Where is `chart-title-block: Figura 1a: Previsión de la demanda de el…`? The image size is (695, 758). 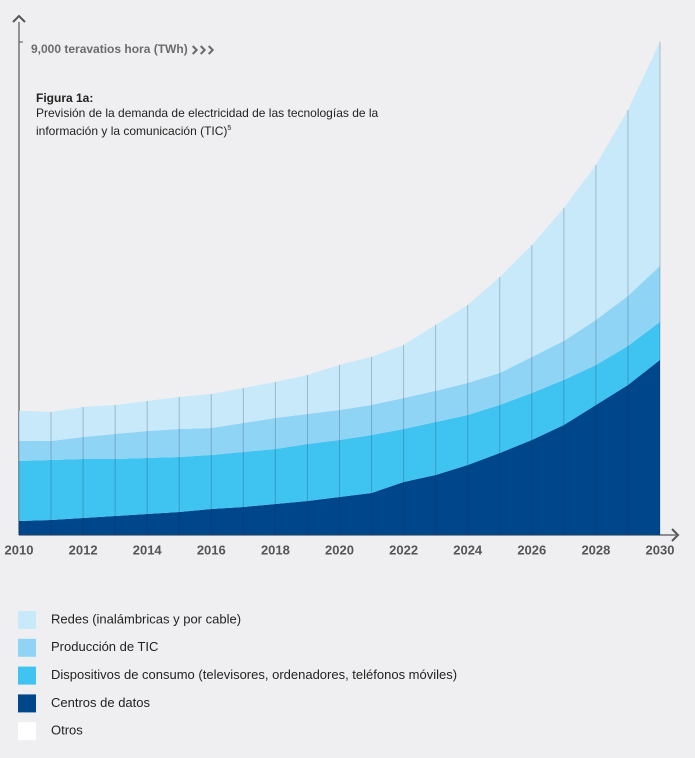
chart-title-block: Figura 1a: Previsión de la demanda de el… is located at coordinates (216, 115).